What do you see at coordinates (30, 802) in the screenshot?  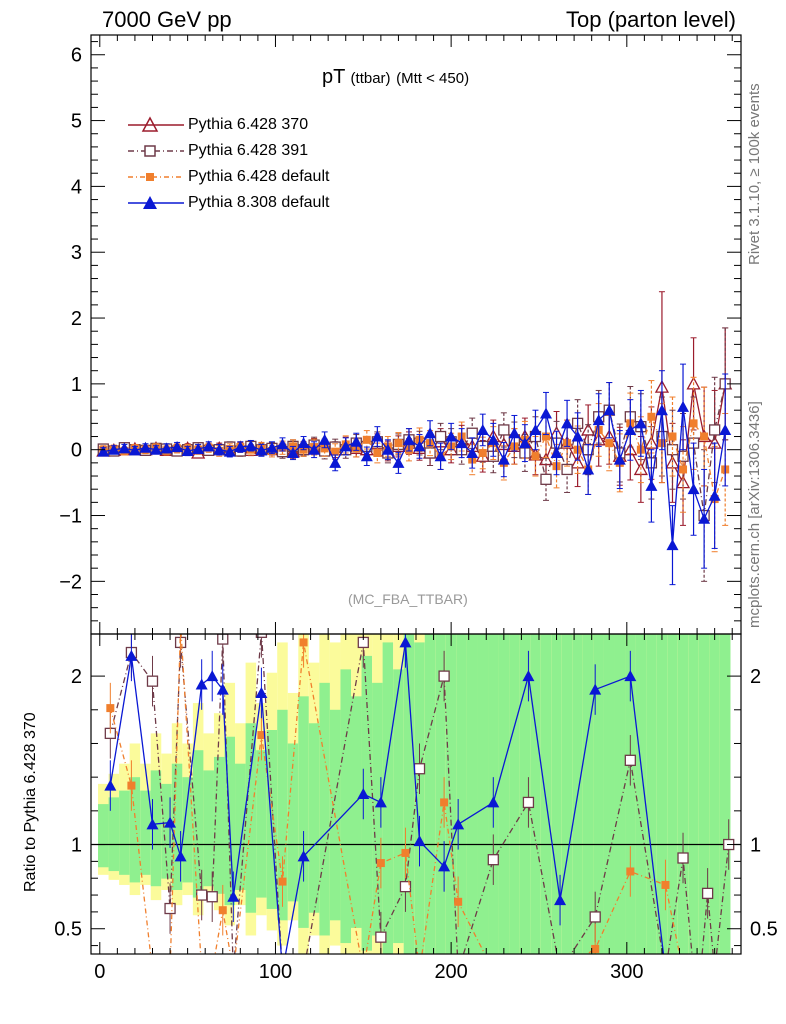 I see `ratio-y-axis-label: Ratio to Pythia 6.428 370` at bounding box center [30, 802].